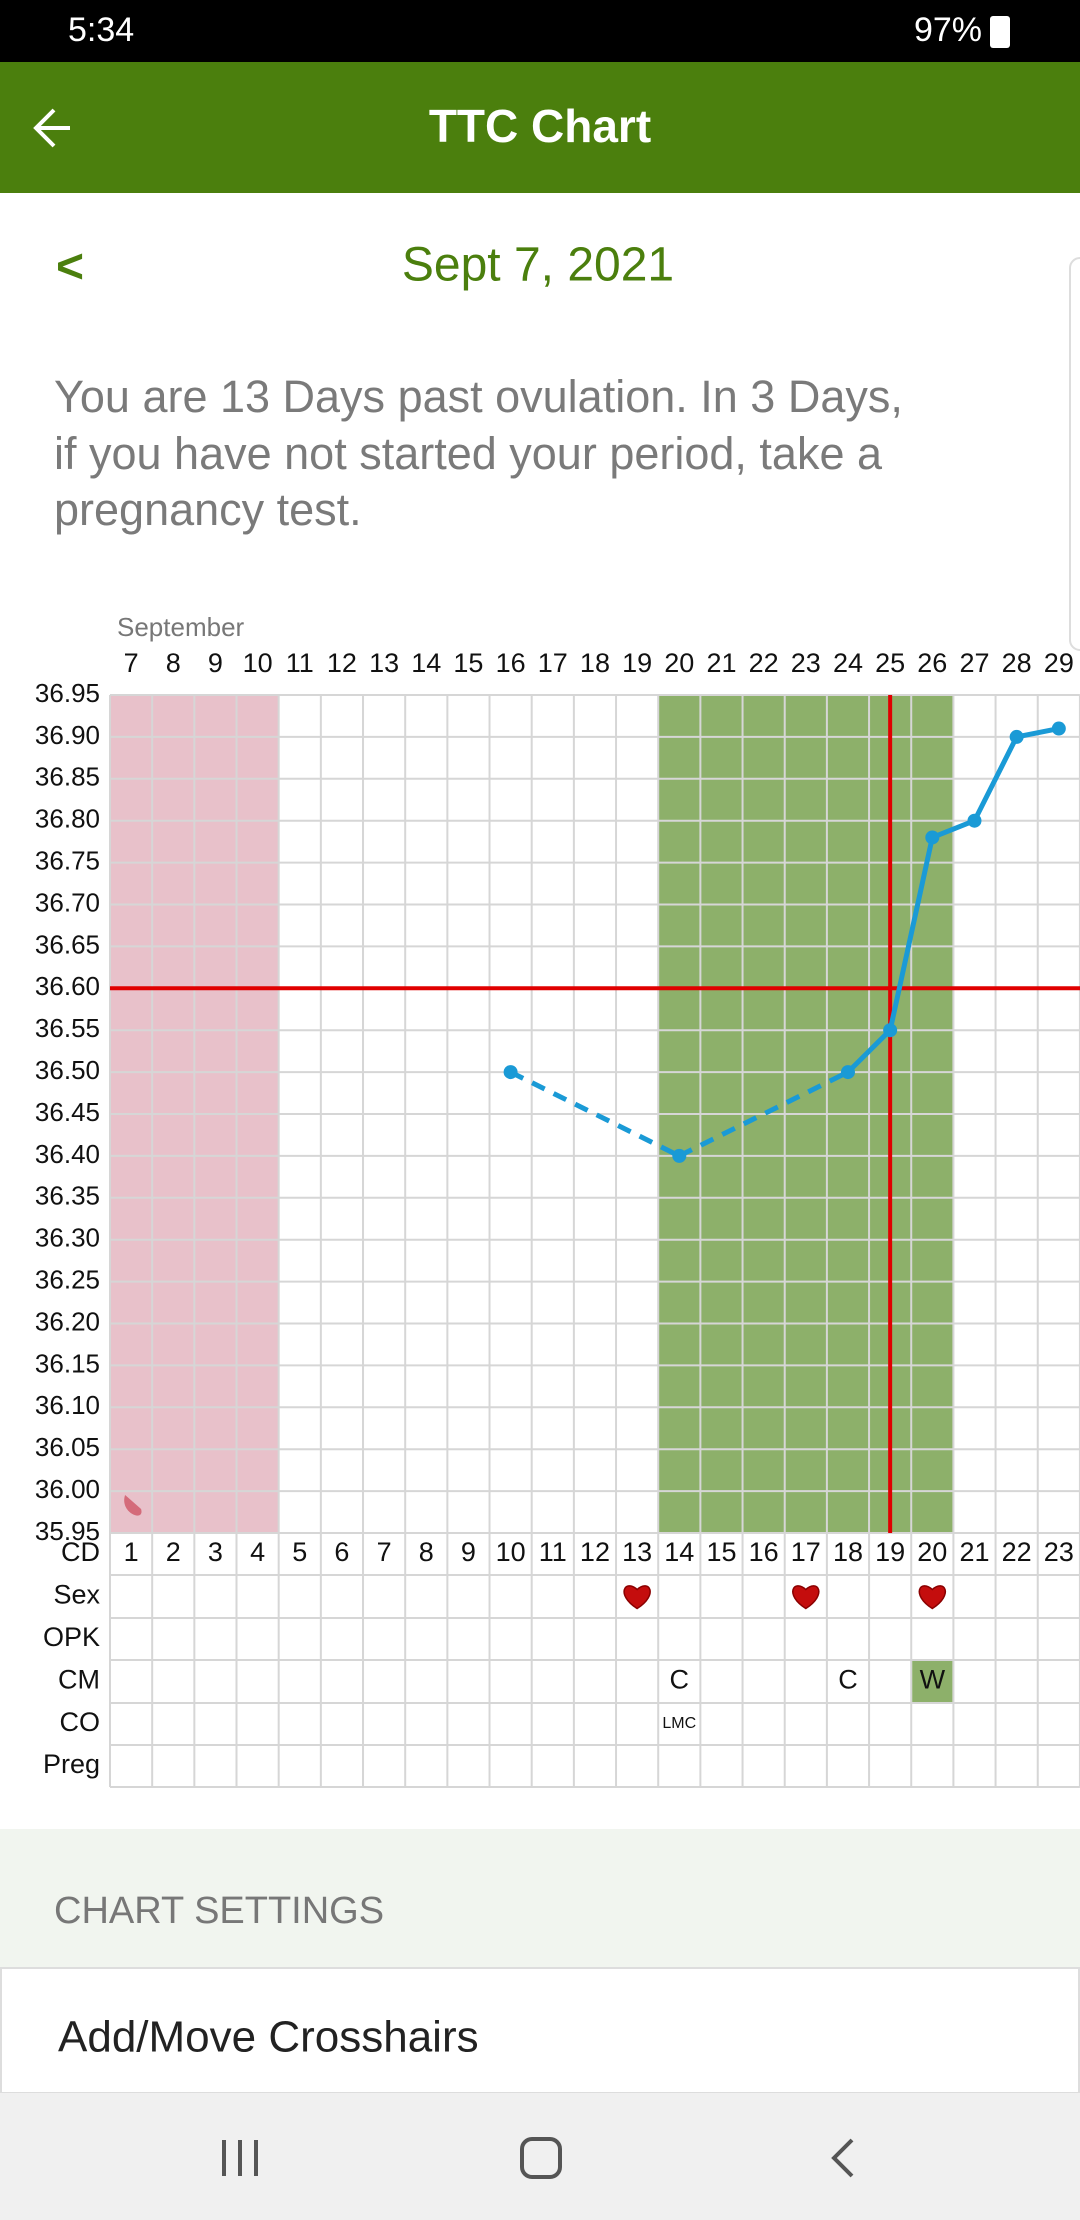 The height and width of the screenshot is (2220, 1080). I want to click on date-label: 20, so click(679, 663).